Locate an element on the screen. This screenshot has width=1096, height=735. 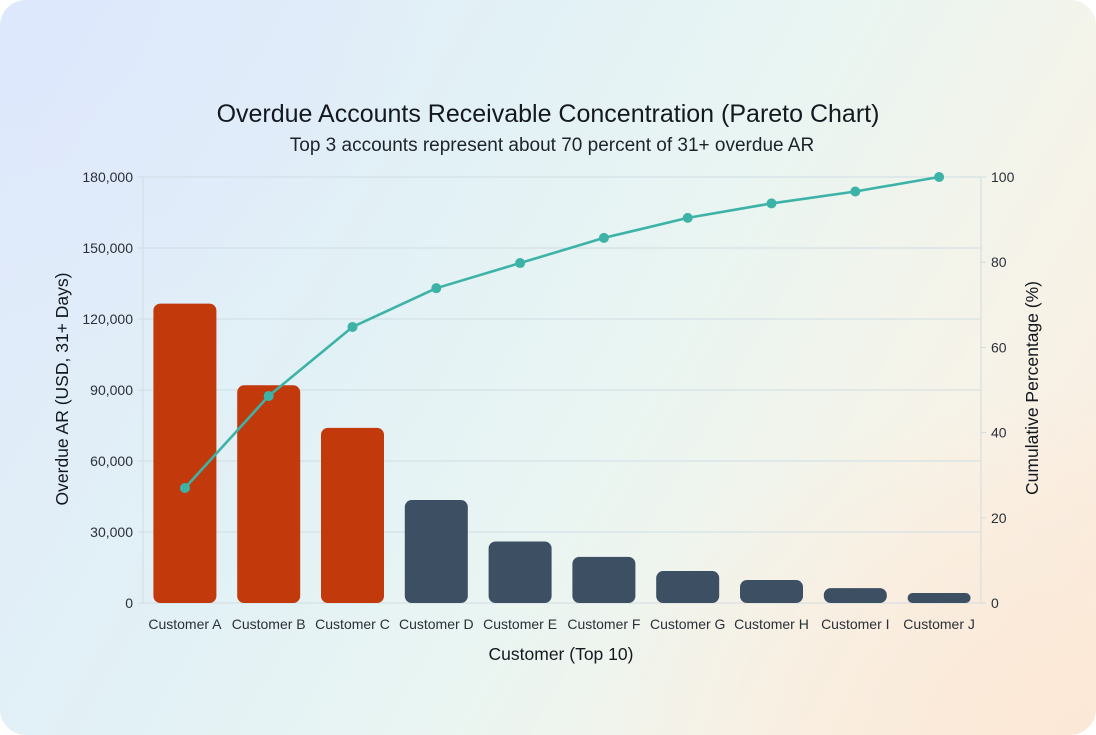
left-tick-label: 120,000 is located at coordinates (107, 319).